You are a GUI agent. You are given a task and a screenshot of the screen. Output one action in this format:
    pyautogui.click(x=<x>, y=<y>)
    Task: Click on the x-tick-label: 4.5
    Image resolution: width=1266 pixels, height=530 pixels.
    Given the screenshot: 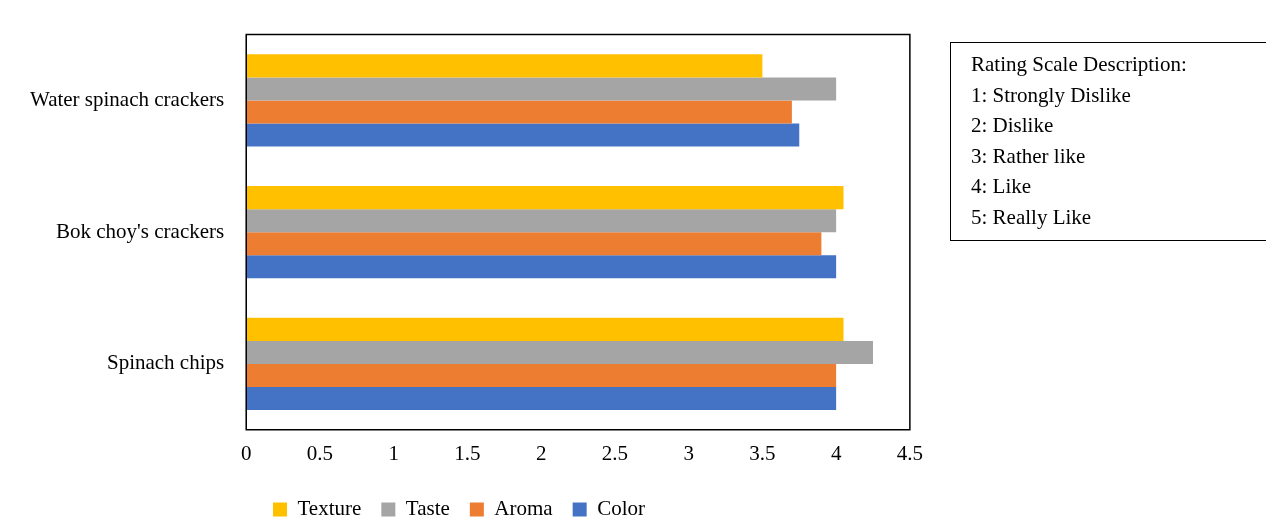 What is the action you would take?
    pyautogui.click(x=909, y=452)
    